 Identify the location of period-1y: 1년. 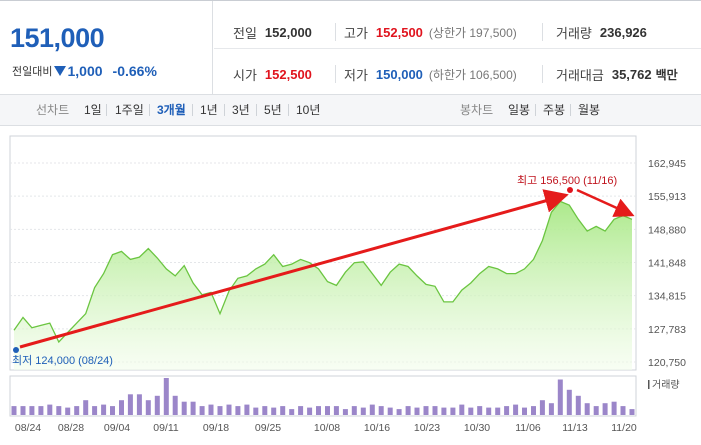
(209, 110).